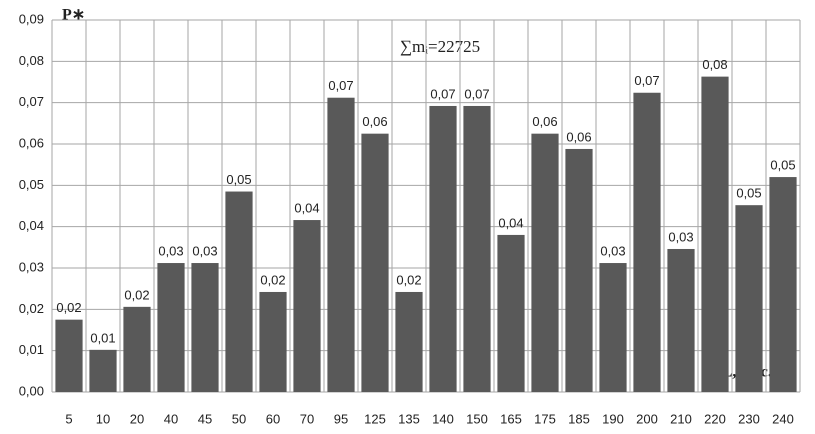 This screenshot has height=434, width=815. What do you see at coordinates (681, 418) in the screenshot?
I see `x-tick-label: 210` at bounding box center [681, 418].